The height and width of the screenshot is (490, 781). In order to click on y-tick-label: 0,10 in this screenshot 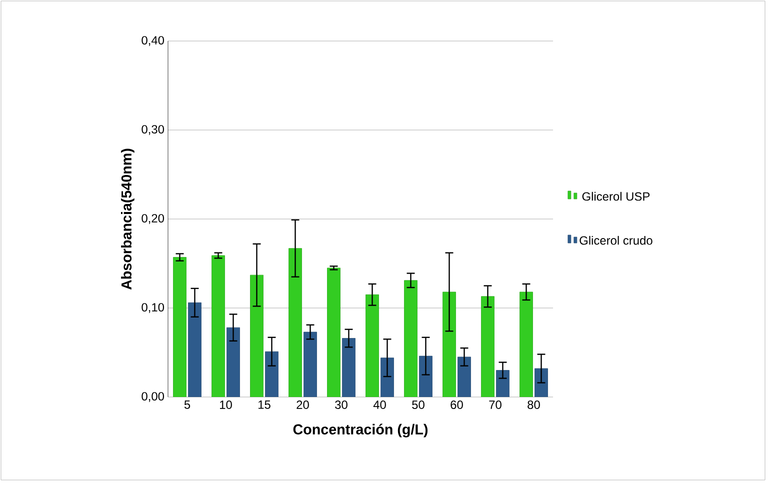, I will do `click(153, 308)`.